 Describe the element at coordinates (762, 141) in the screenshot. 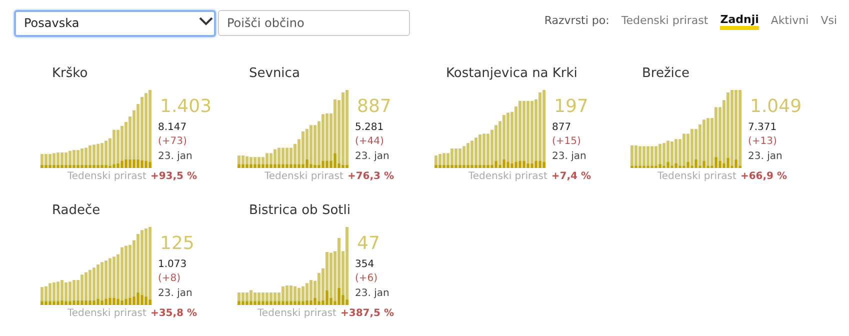

I see `text: (+13)` at that location.